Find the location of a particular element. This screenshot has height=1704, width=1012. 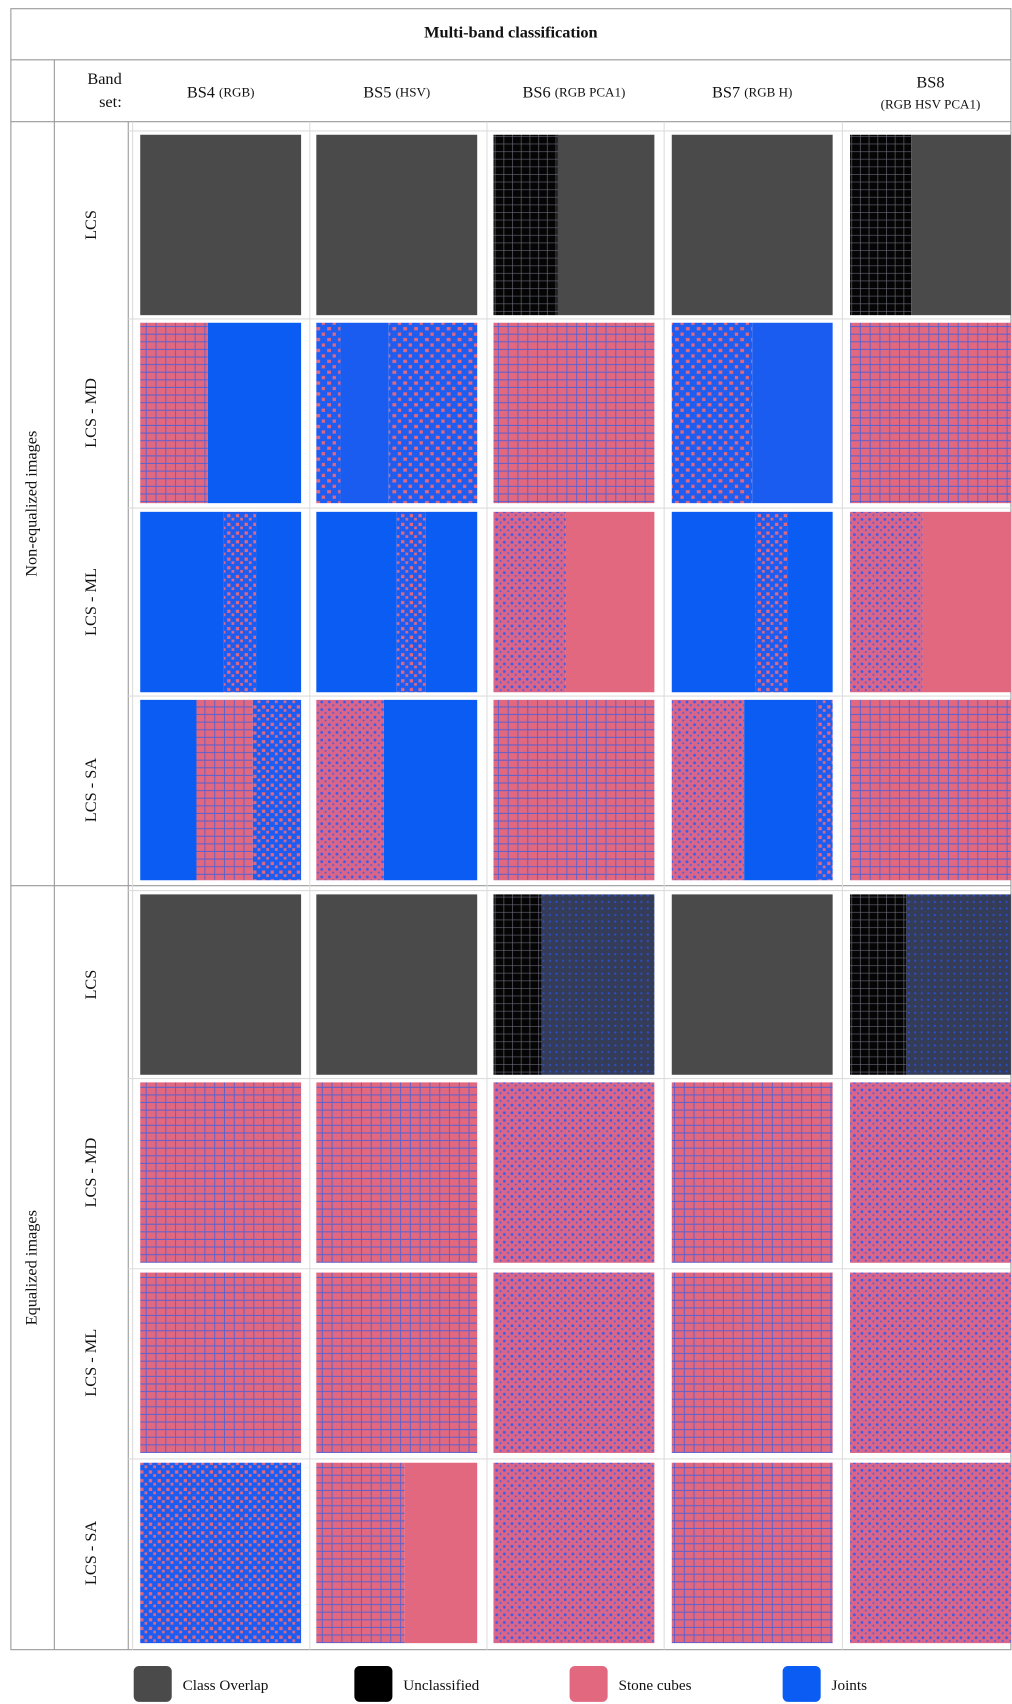

column-name: BS8 is located at coordinates (930, 81).